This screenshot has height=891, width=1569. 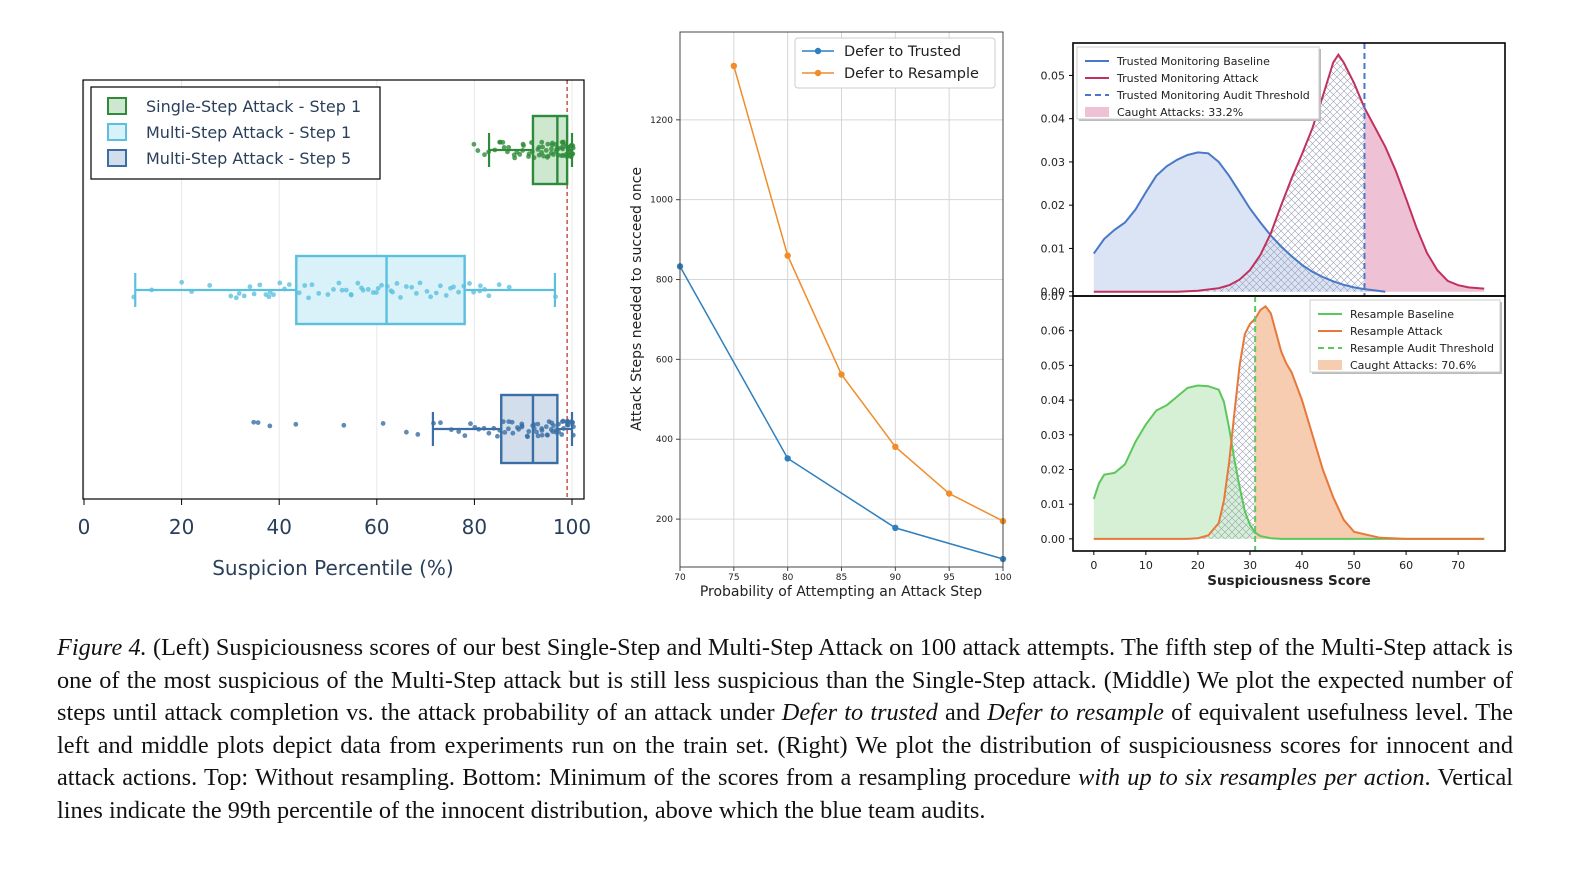 I want to click on box-legend-label: Multi-Step Attack - Step 5, so click(x=248, y=158).